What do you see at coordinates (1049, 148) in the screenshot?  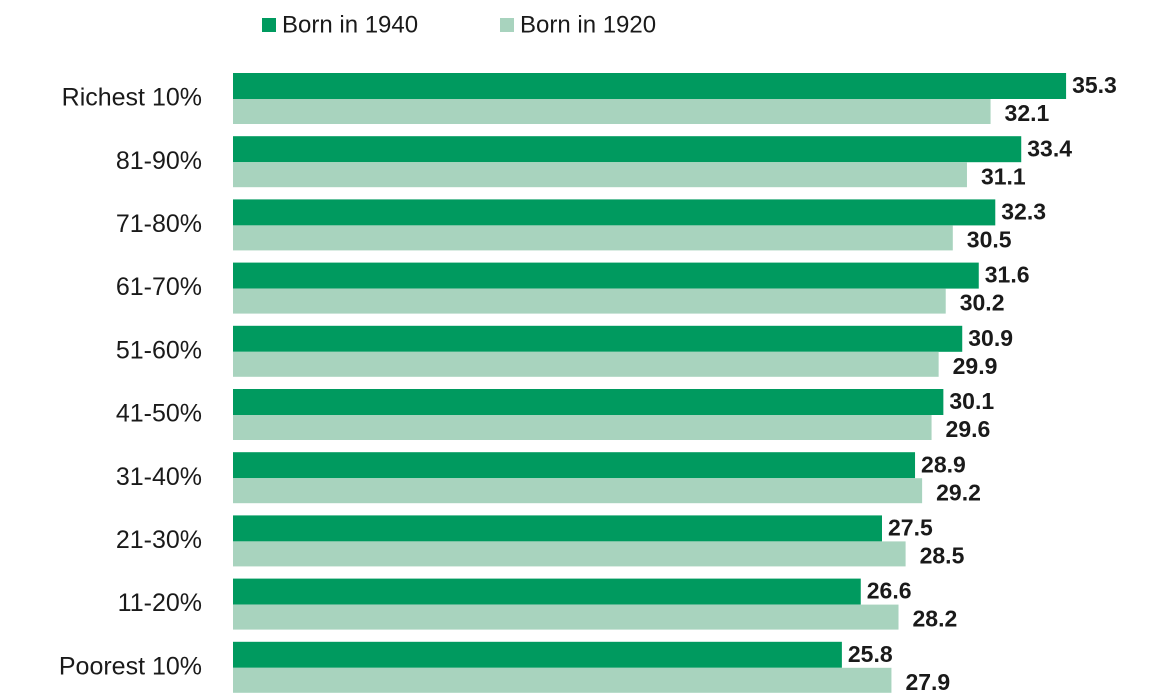 I see `value-label: 33.4` at bounding box center [1049, 148].